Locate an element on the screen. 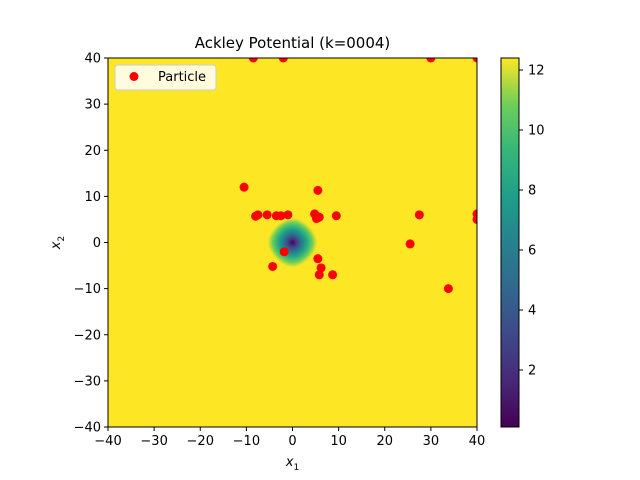  colorbar-tick-label: 2 is located at coordinates (532, 371).